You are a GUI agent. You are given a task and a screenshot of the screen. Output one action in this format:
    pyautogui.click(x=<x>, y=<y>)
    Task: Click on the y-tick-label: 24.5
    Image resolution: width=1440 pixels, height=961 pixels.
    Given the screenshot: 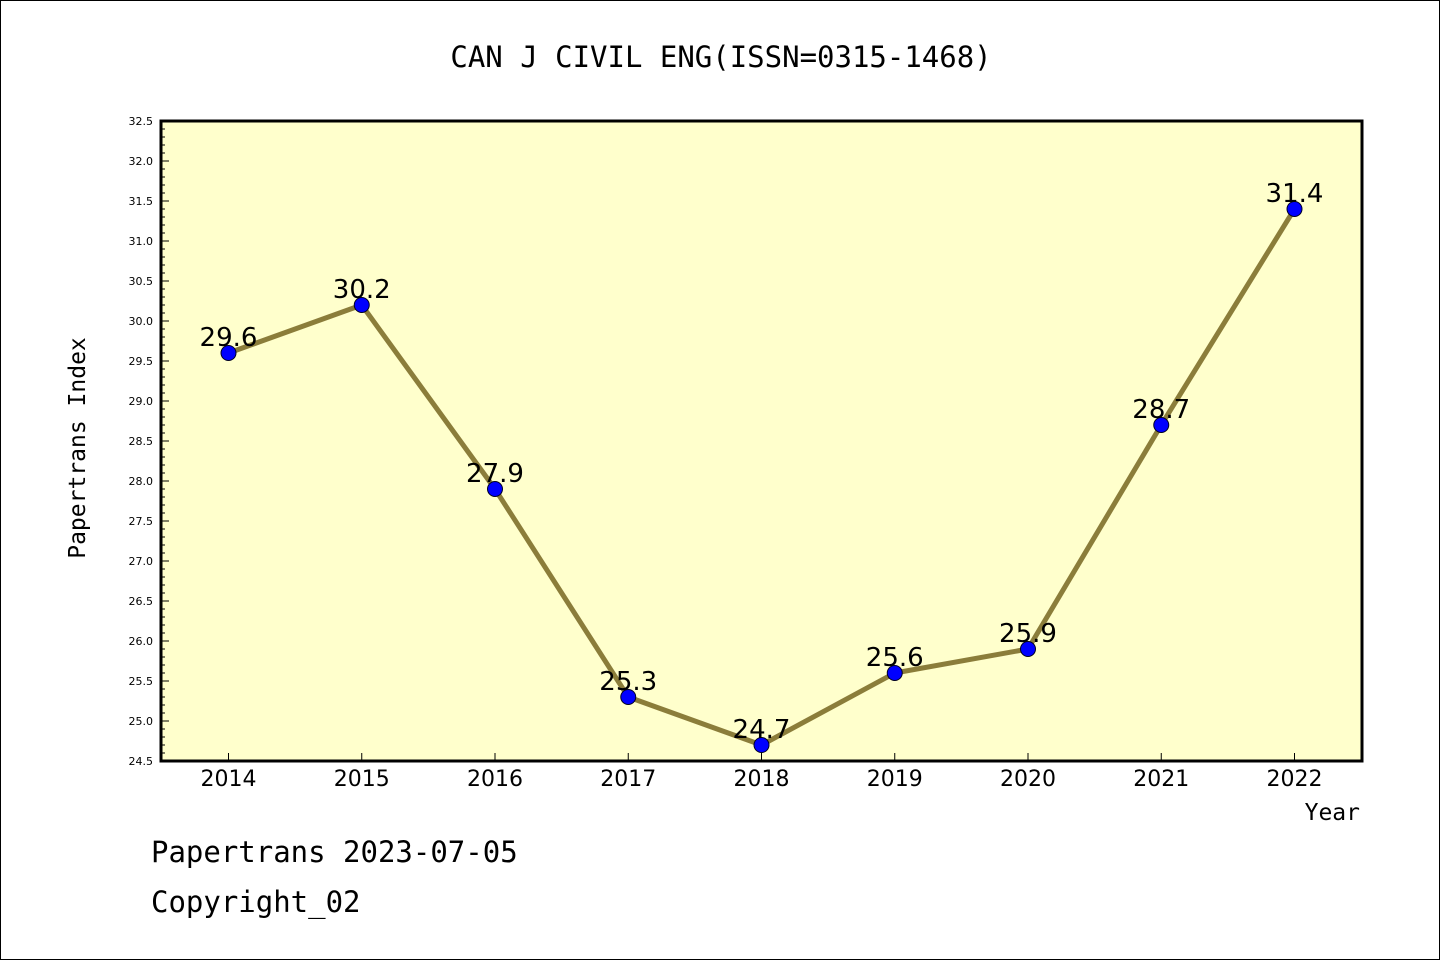 What is the action you would take?
    pyautogui.click(x=141, y=761)
    